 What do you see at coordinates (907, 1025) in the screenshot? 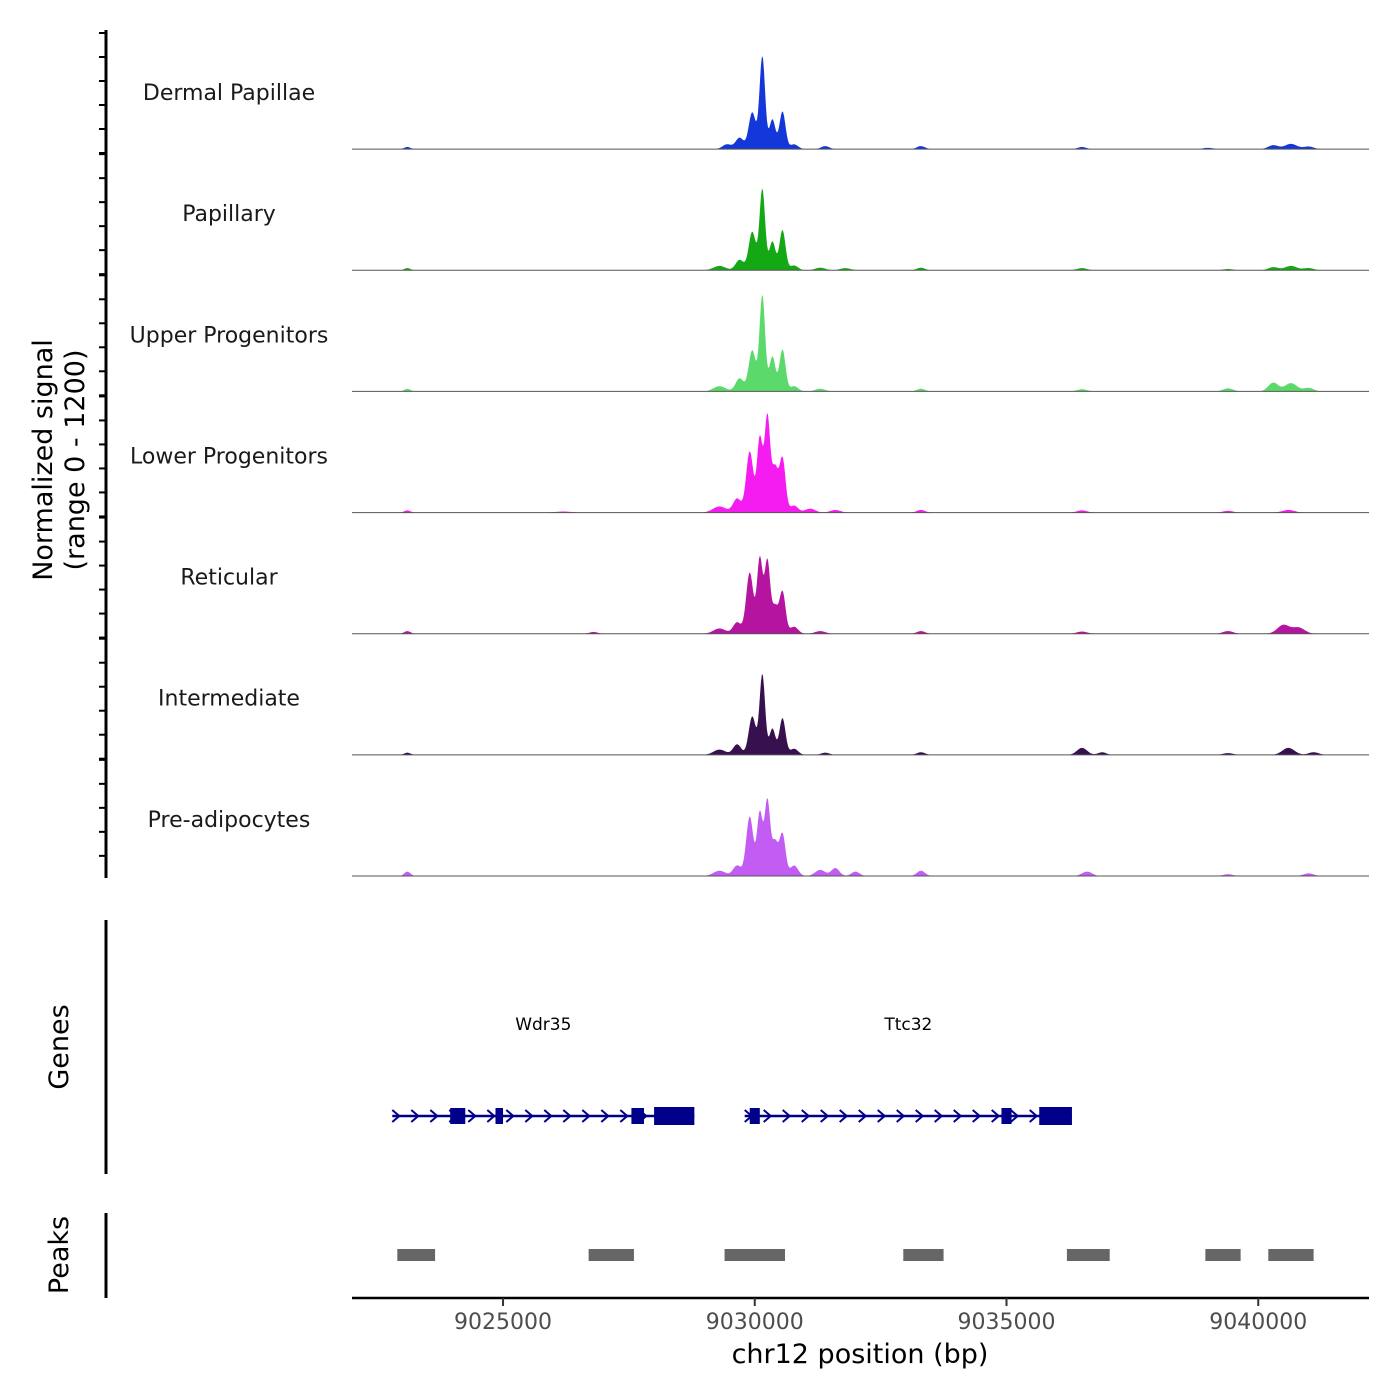
I see `gene-label-ttc32: Ttc32` at bounding box center [907, 1025].